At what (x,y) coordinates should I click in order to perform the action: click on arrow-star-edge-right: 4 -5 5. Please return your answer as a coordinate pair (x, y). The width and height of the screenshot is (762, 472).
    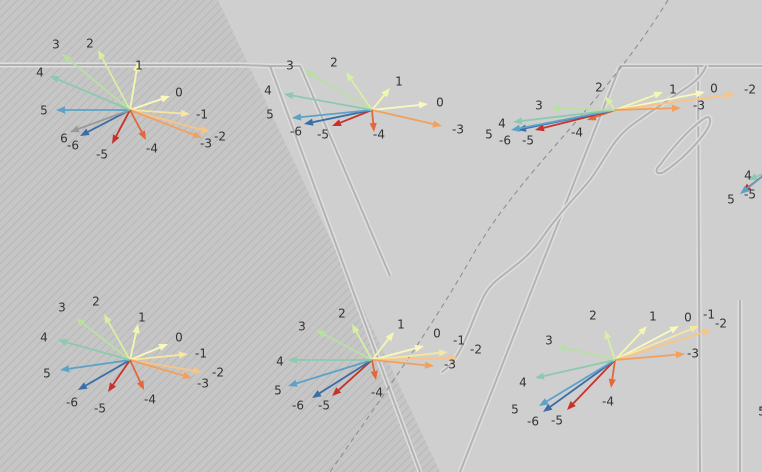
    Looking at the image, I should click on (744, 188).